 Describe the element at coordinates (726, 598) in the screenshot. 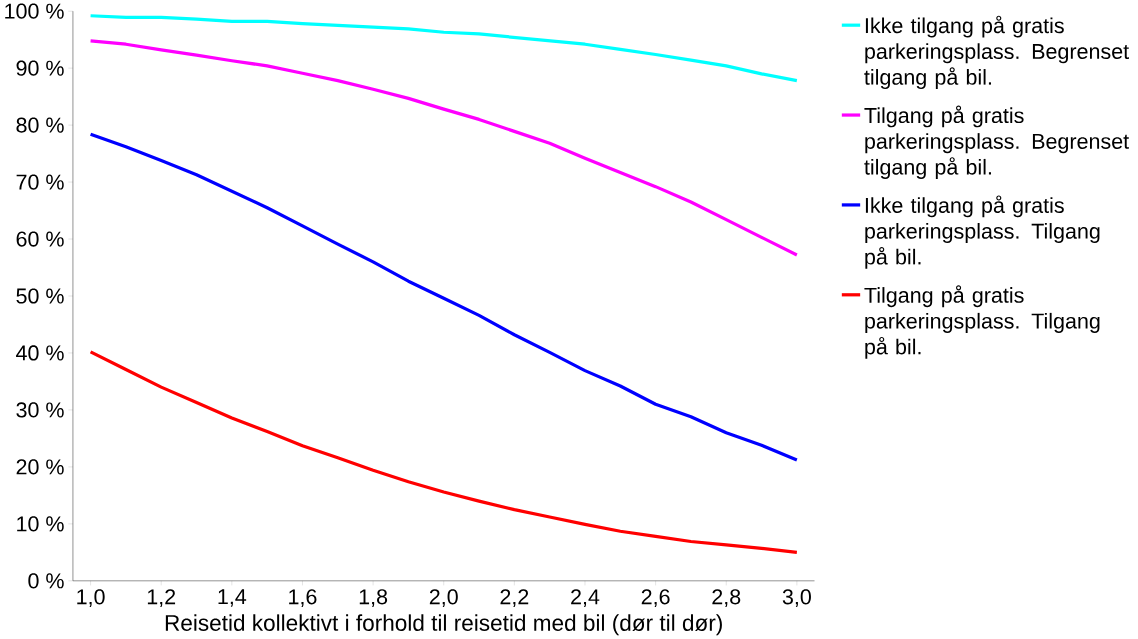

I see `x-tick-label: 2,8` at that location.